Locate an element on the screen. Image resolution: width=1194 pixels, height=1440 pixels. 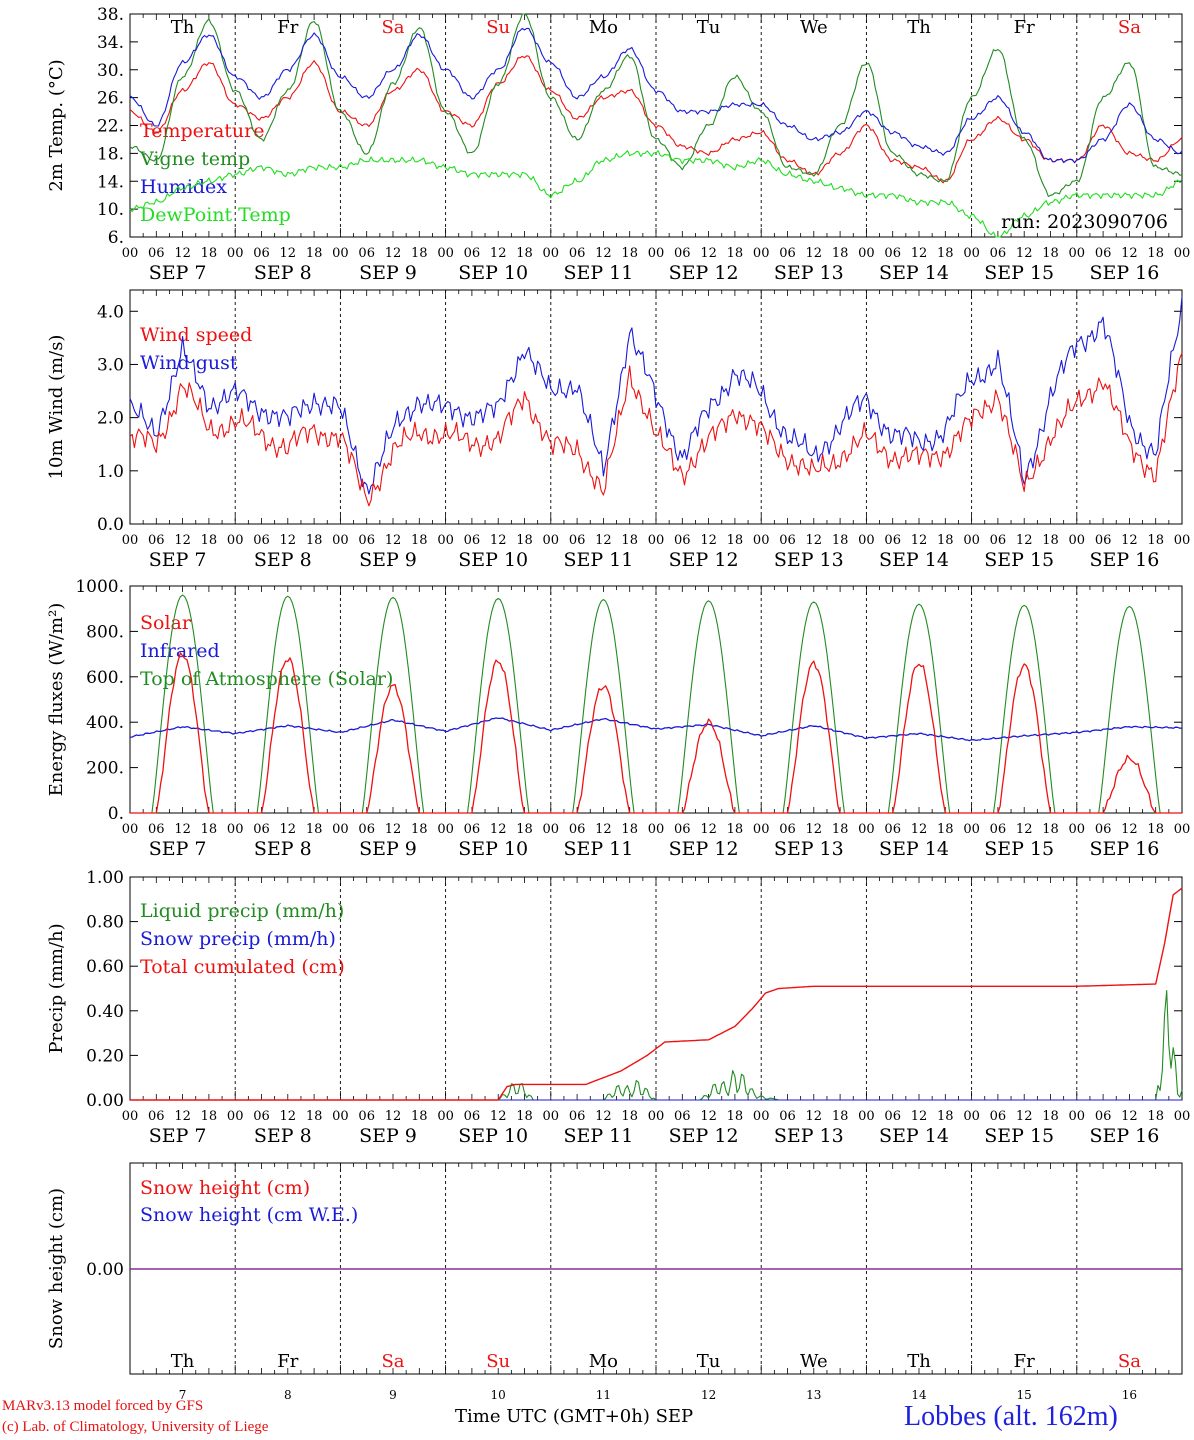
date-label: SEP 10 is located at coordinates (493, 560).